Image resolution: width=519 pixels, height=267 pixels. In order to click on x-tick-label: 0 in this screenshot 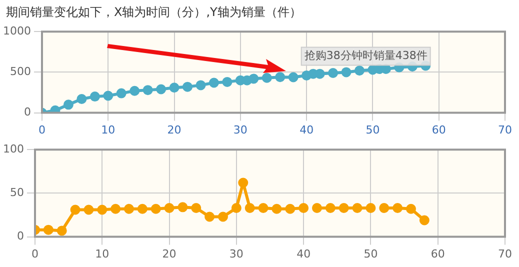, I will do `click(42, 129)`.